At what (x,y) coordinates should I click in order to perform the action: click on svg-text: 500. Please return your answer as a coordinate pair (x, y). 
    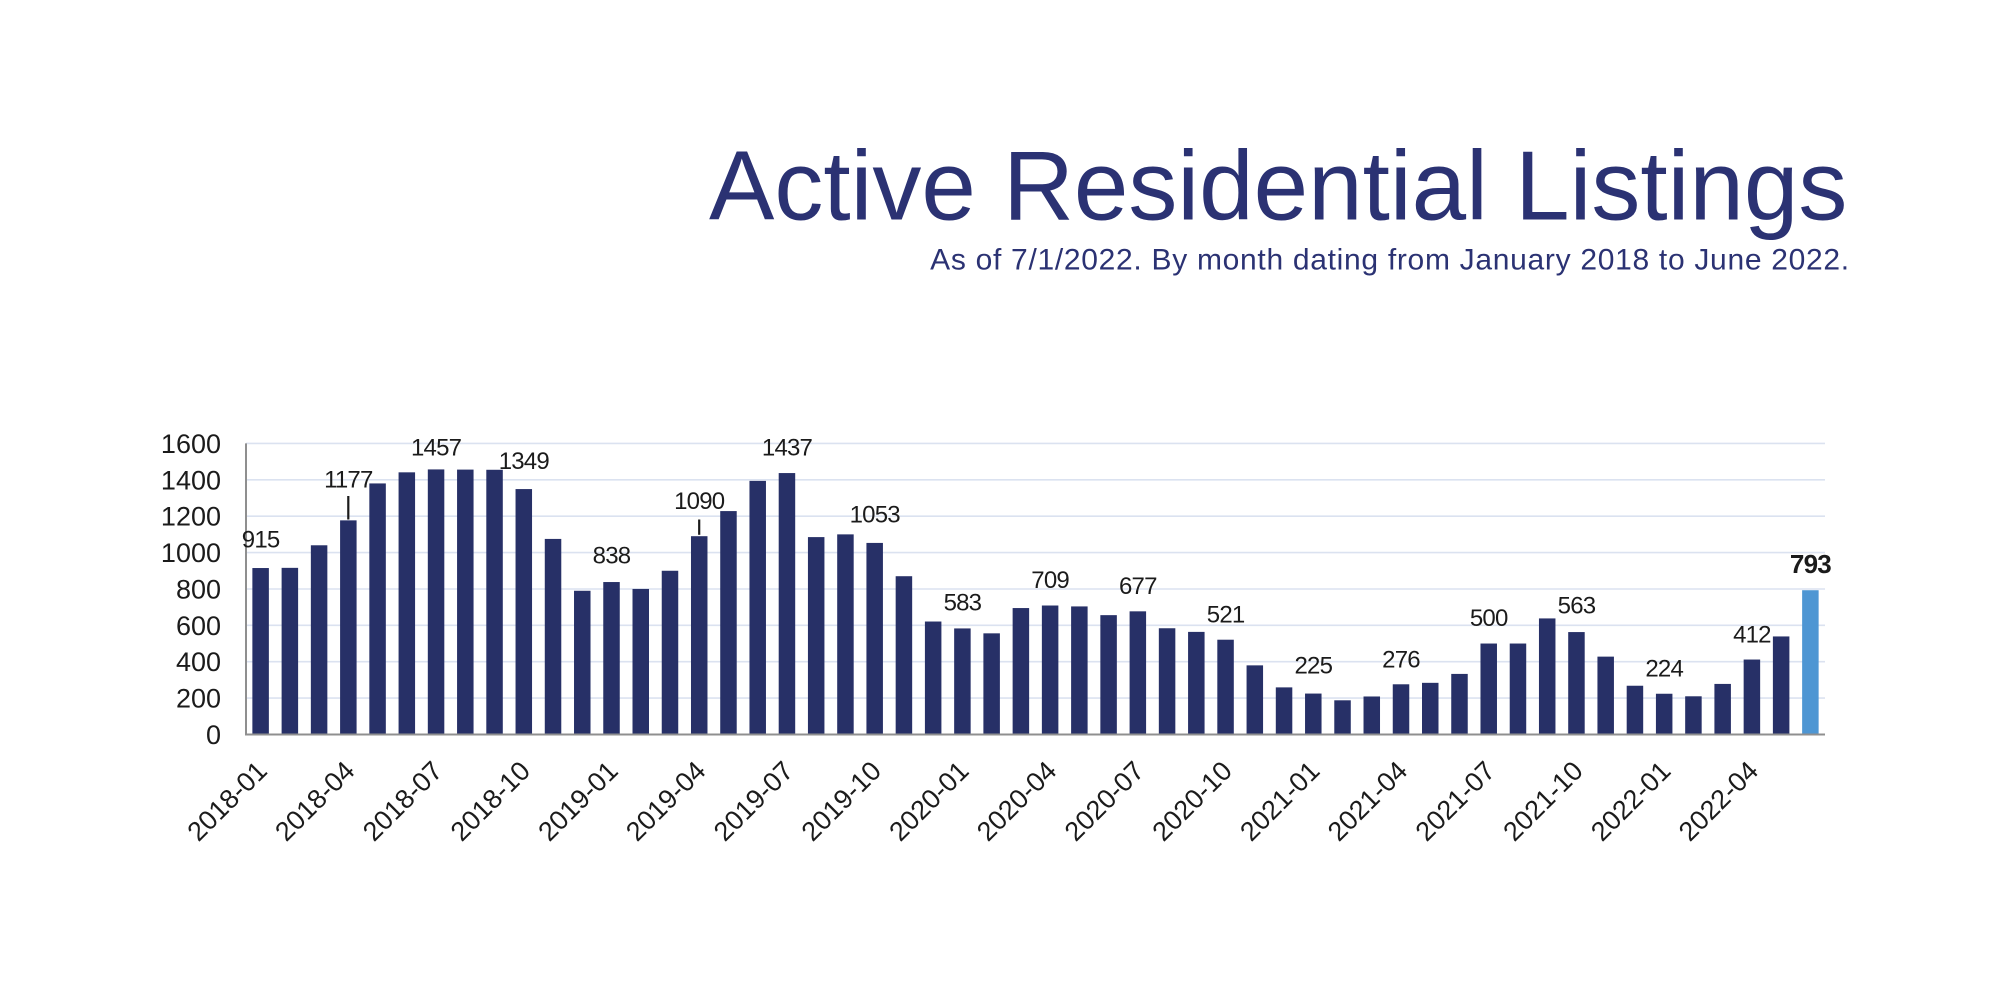
    Looking at the image, I should click on (1489, 618).